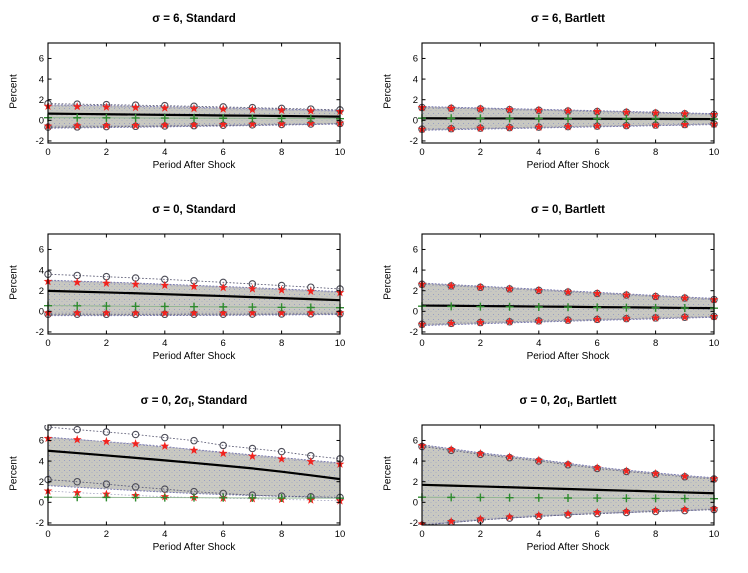  I want to click on subplot-title: σ = 0, Bartlett, so click(568, 211).